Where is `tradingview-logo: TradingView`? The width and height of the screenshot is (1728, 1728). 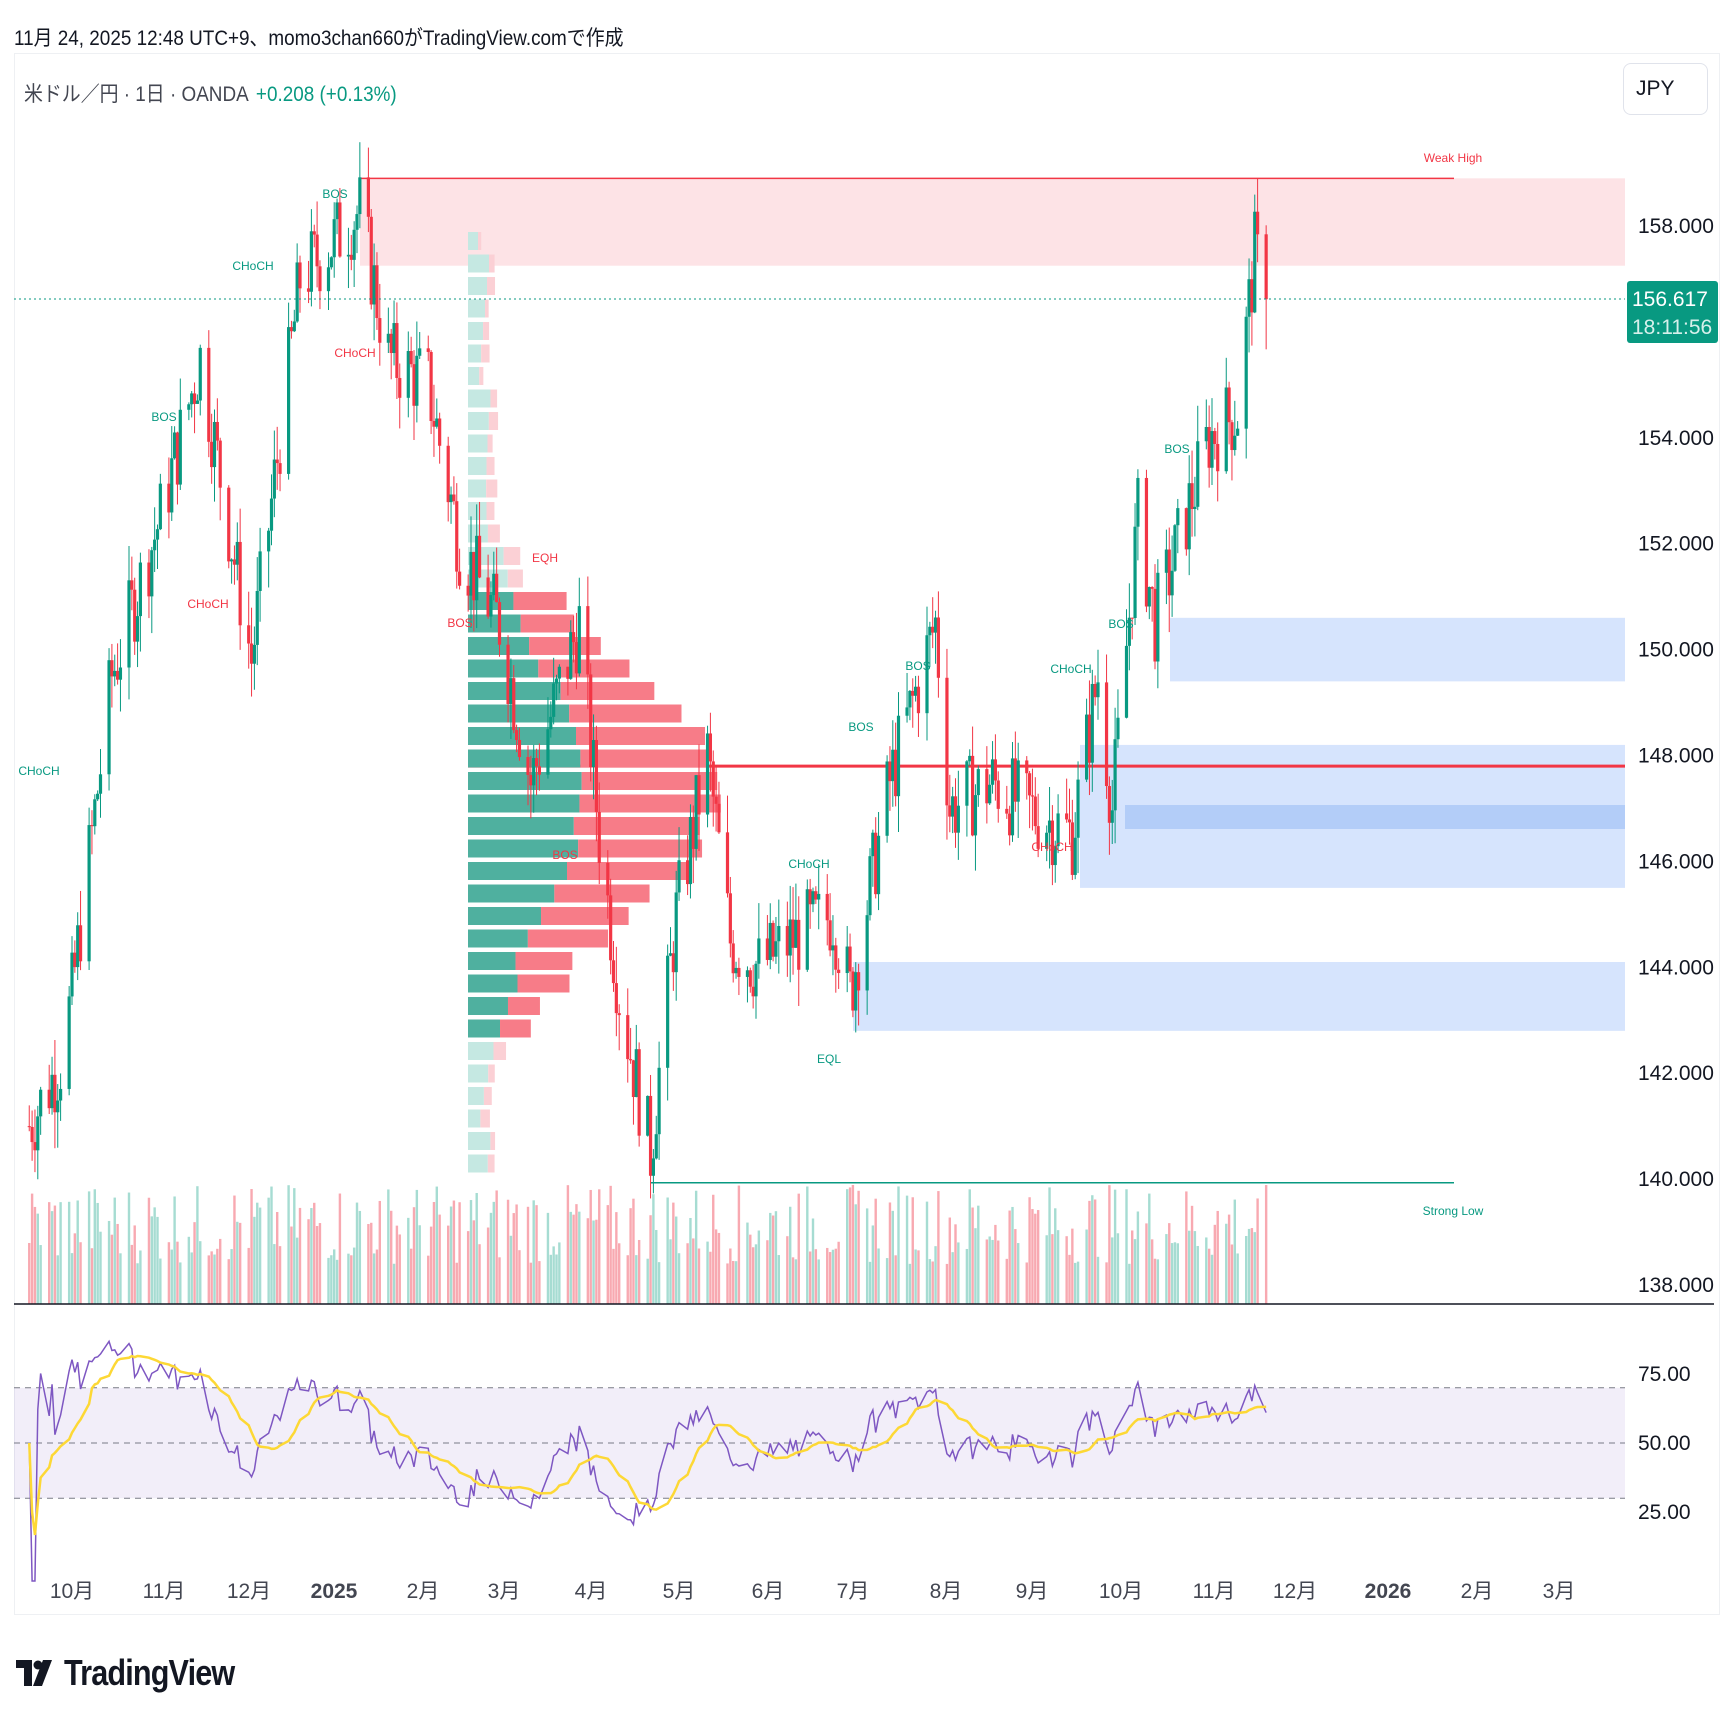 tradingview-logo: TradingView is located at coordinates (140, 1673).